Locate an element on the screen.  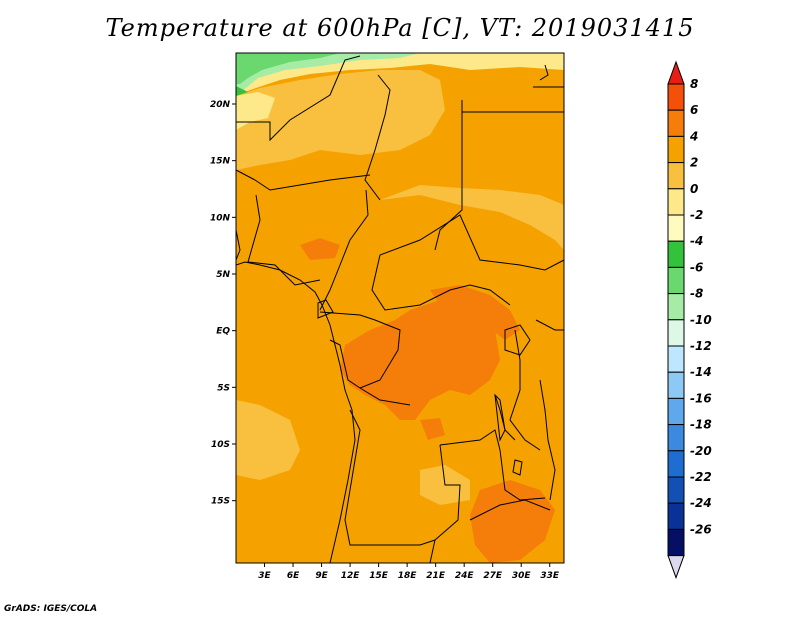
colorbar-label: -2 is located at coordinates (696, 215).